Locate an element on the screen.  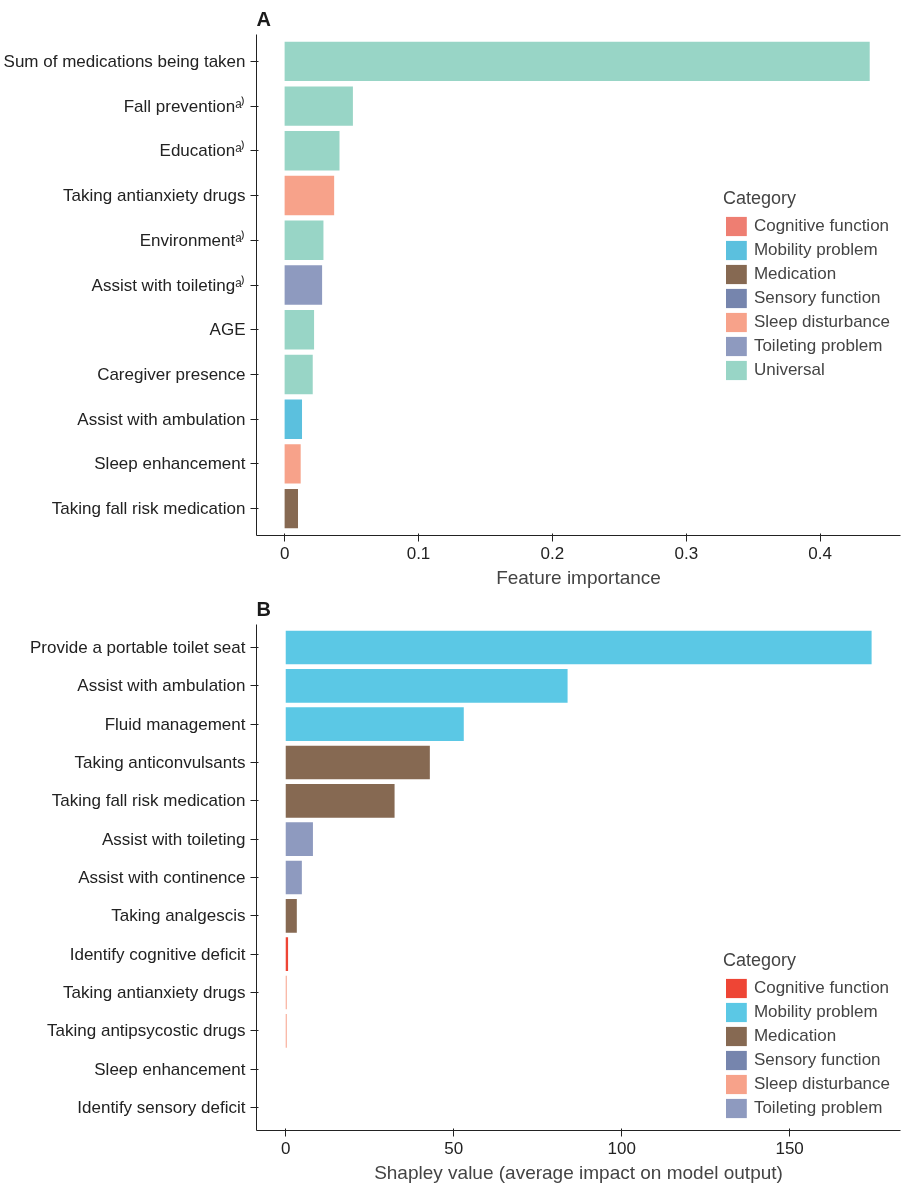
x-axis-title: Feature importance is located at coordinates (578, 577).